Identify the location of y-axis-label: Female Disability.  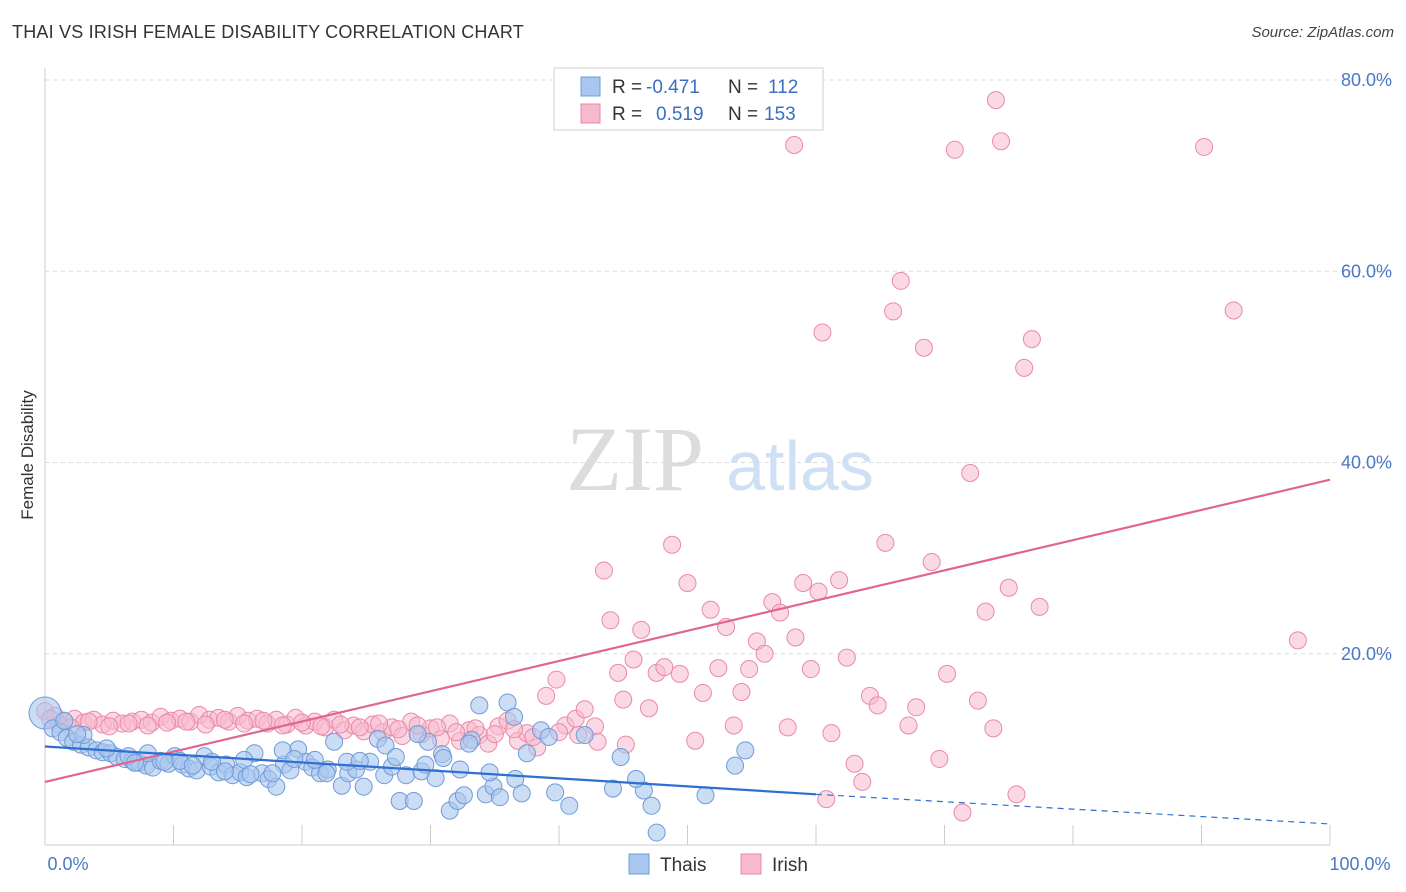
(27, 455).